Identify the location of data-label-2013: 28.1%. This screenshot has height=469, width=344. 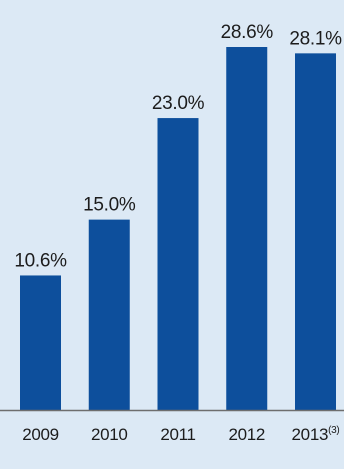
(315, 38).